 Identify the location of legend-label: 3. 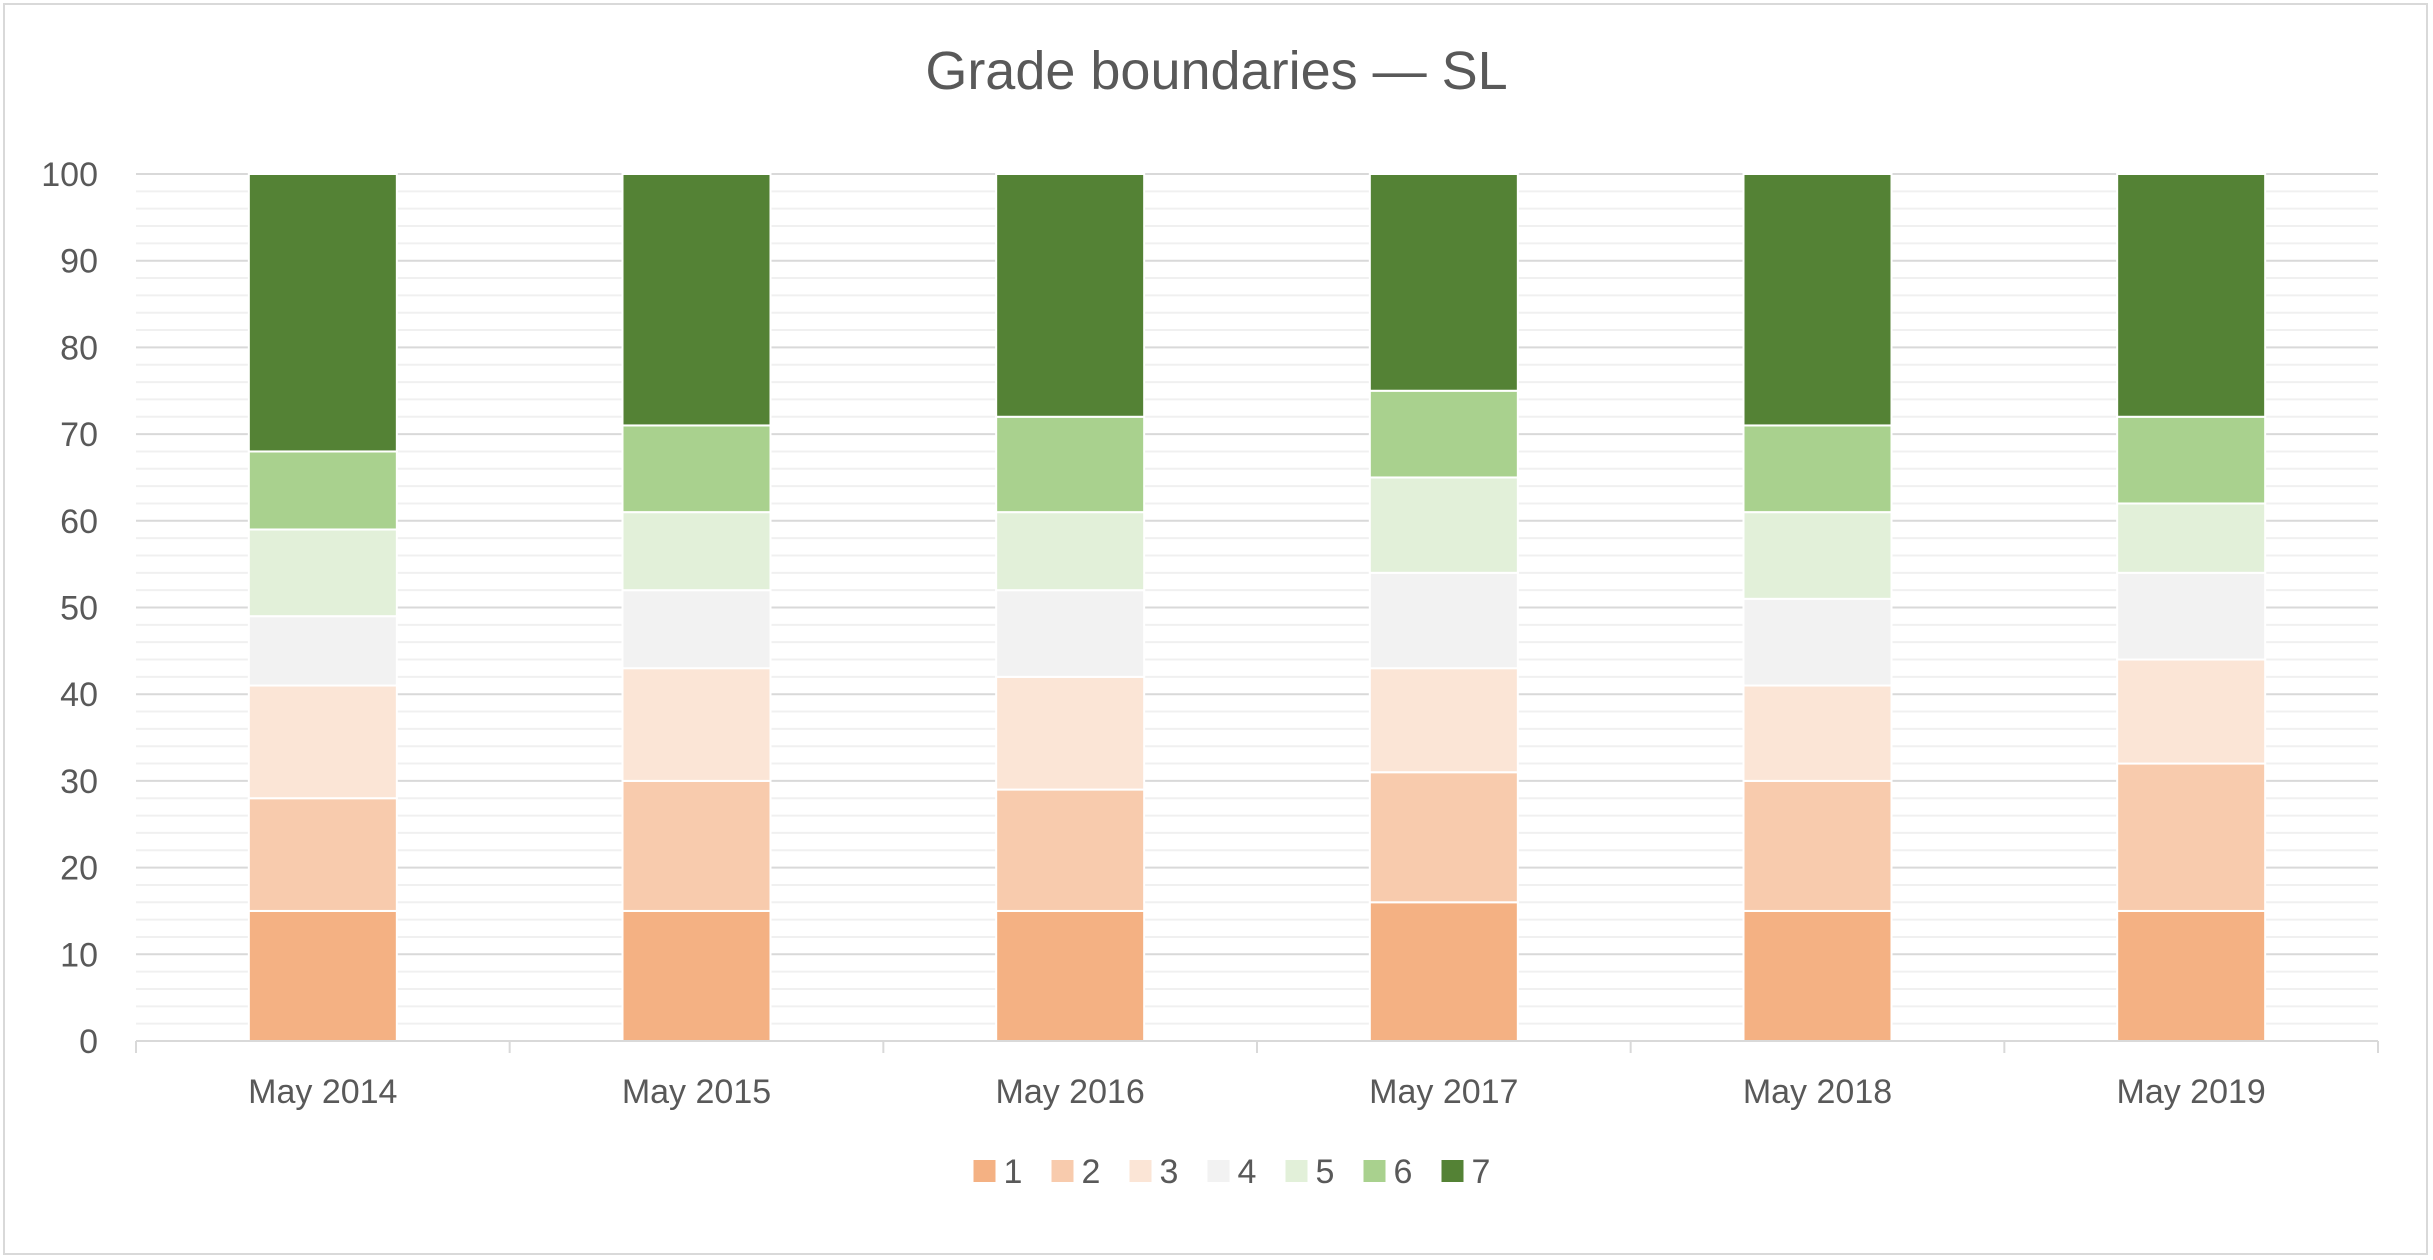
(1169, 1172).